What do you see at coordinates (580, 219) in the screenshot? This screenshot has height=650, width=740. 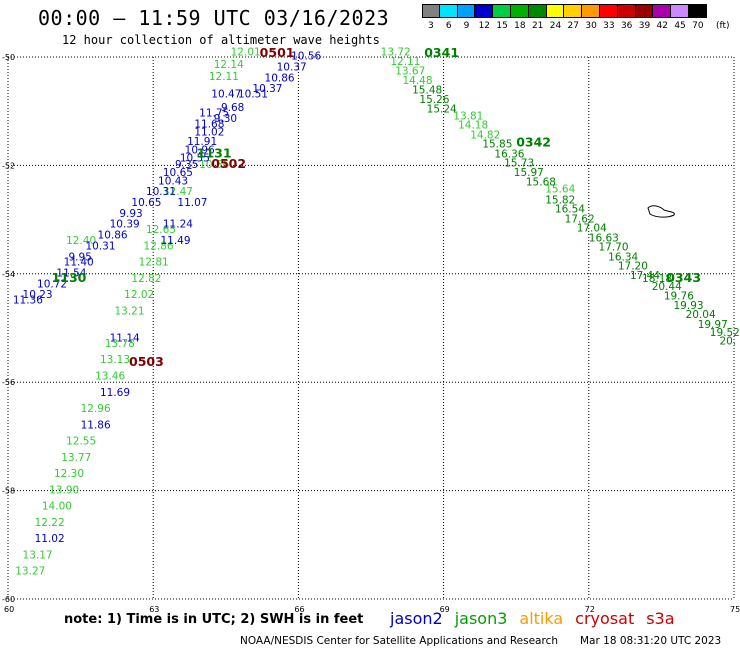 I see `wave-height-label: 17.62` at bounding box center [580, 219].